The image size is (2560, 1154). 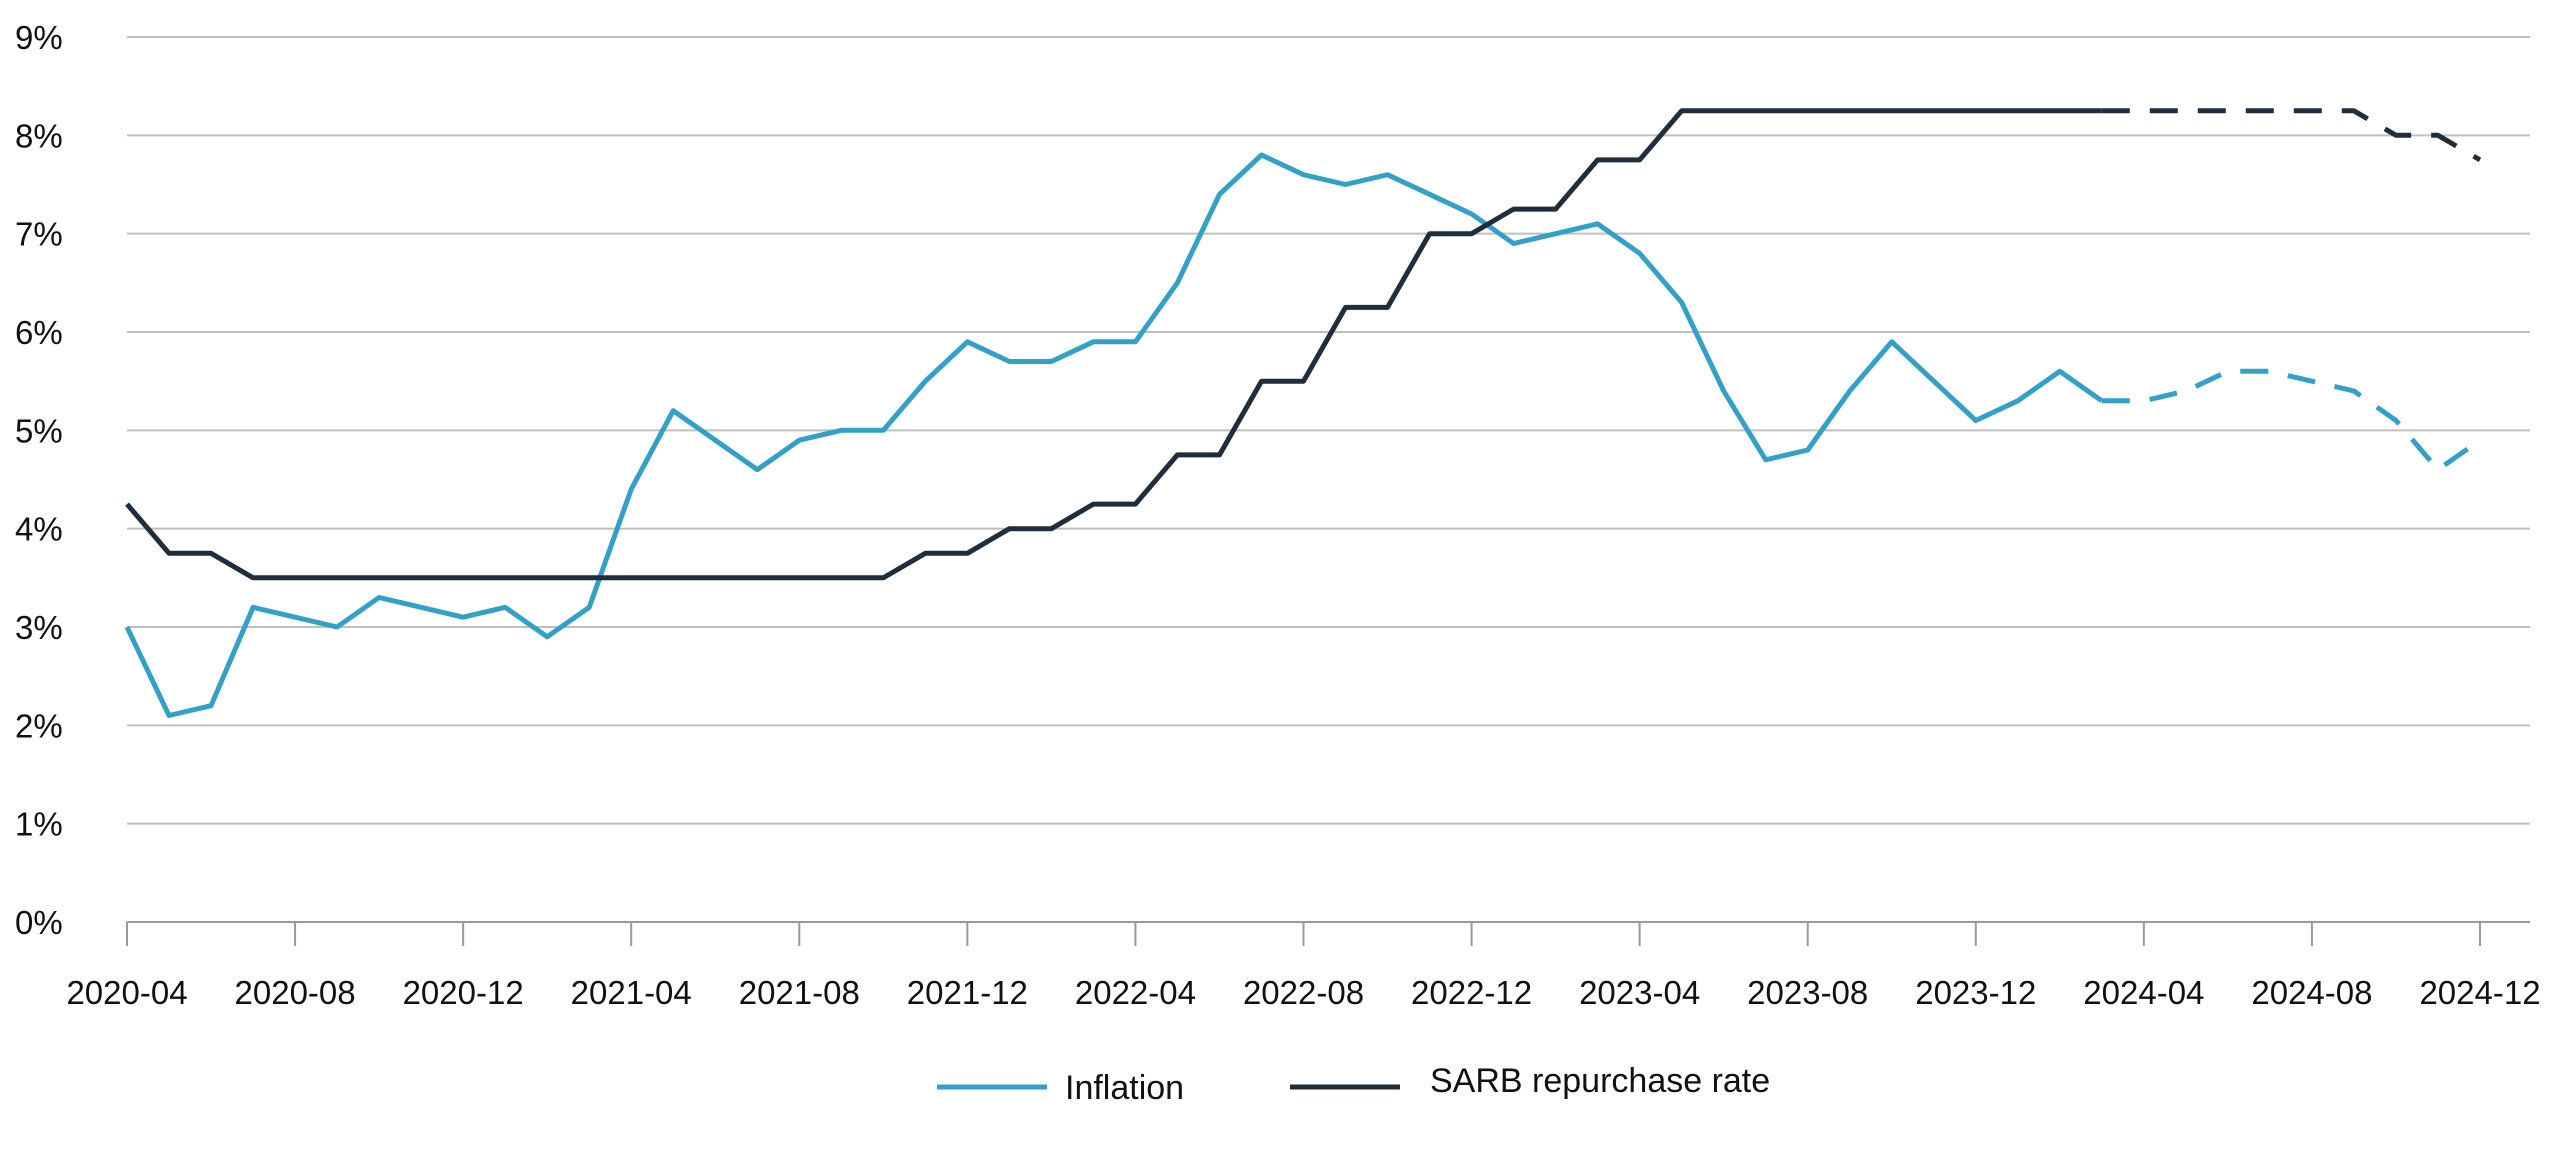 What do you see at coordinates (1353, 1084) in the screenshot?
I see `legend: Inflation SARB repurchase rate` at bounding box center [1353, 1084].